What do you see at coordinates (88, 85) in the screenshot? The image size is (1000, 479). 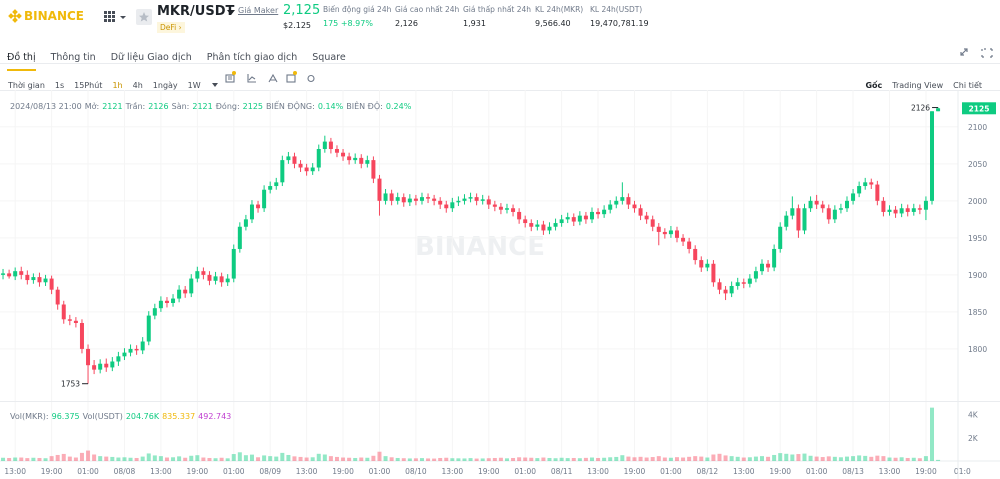 I see `interval: 15Phút` at bounding box center [88, 85].